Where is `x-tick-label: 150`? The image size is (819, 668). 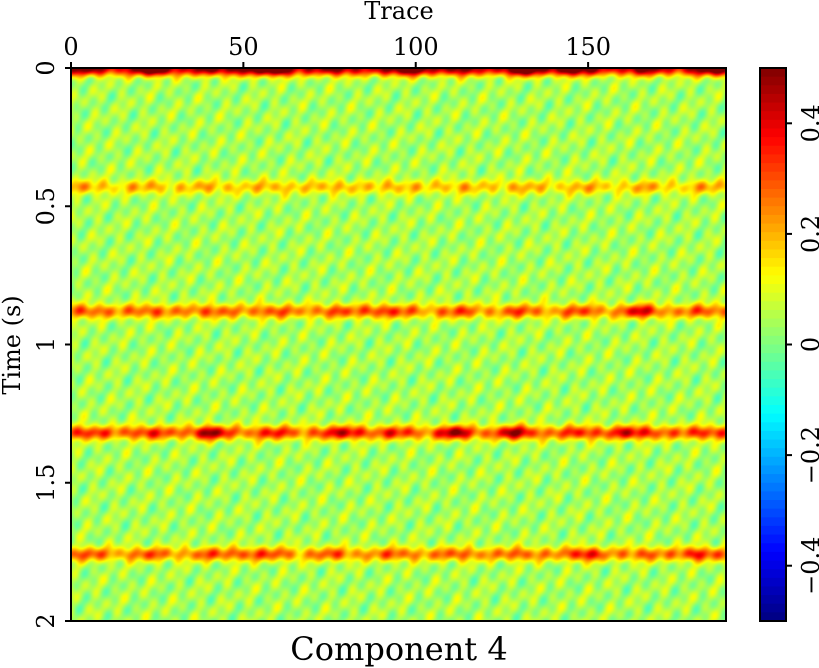
x-tick-label: 150 is located at coordinates (588, 47).